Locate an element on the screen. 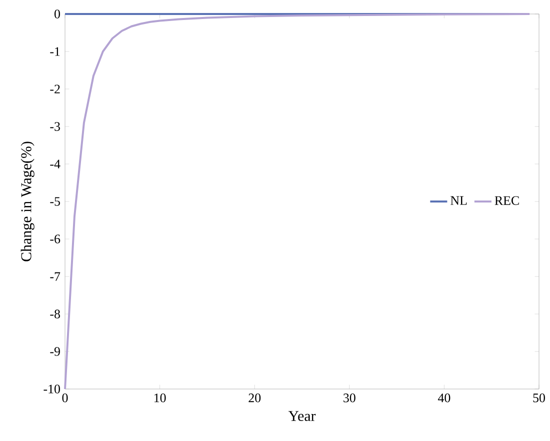  y-tick-label: -1 is located at coordinates (55, 51).